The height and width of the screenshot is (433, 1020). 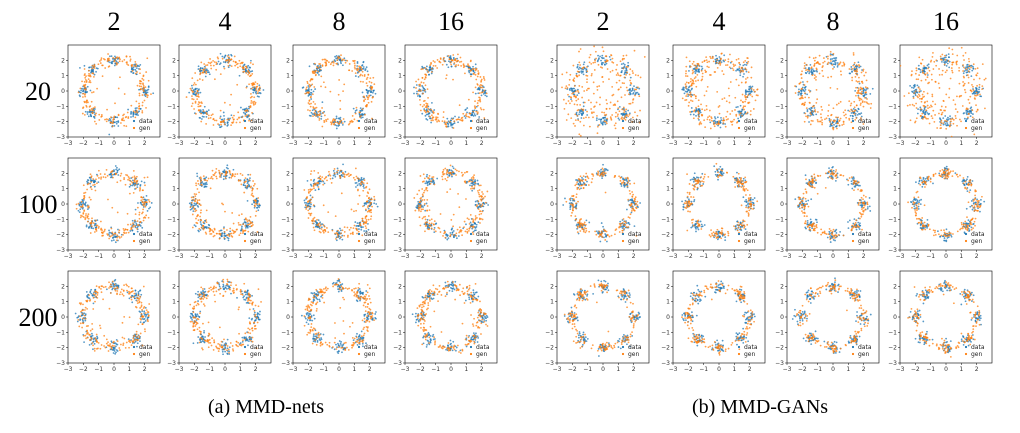 What do you see at coordinates (397, 106) in the screenshot?
I see `y-tick-label: −1` at bounding box center [397, 106].